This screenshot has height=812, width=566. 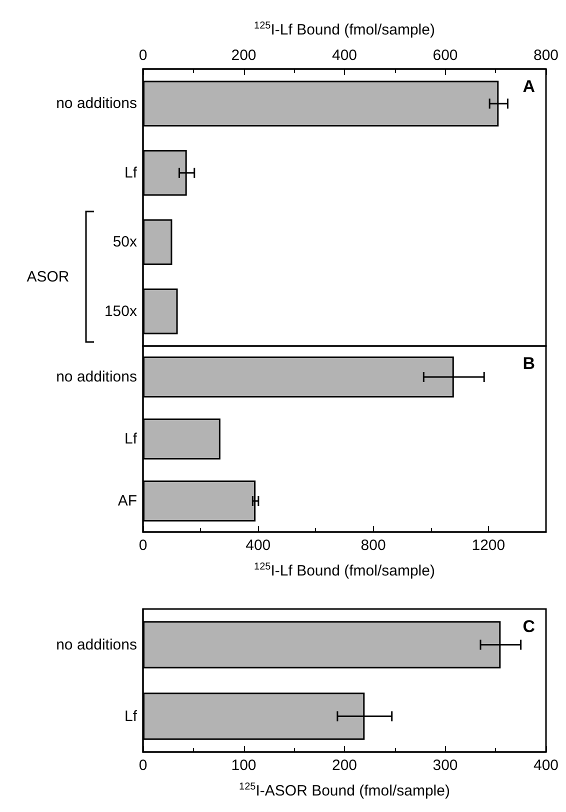 What do you see at coordinates (529, 363) in the screenshot?
I see `text: B` at bounding box center [529, 363].